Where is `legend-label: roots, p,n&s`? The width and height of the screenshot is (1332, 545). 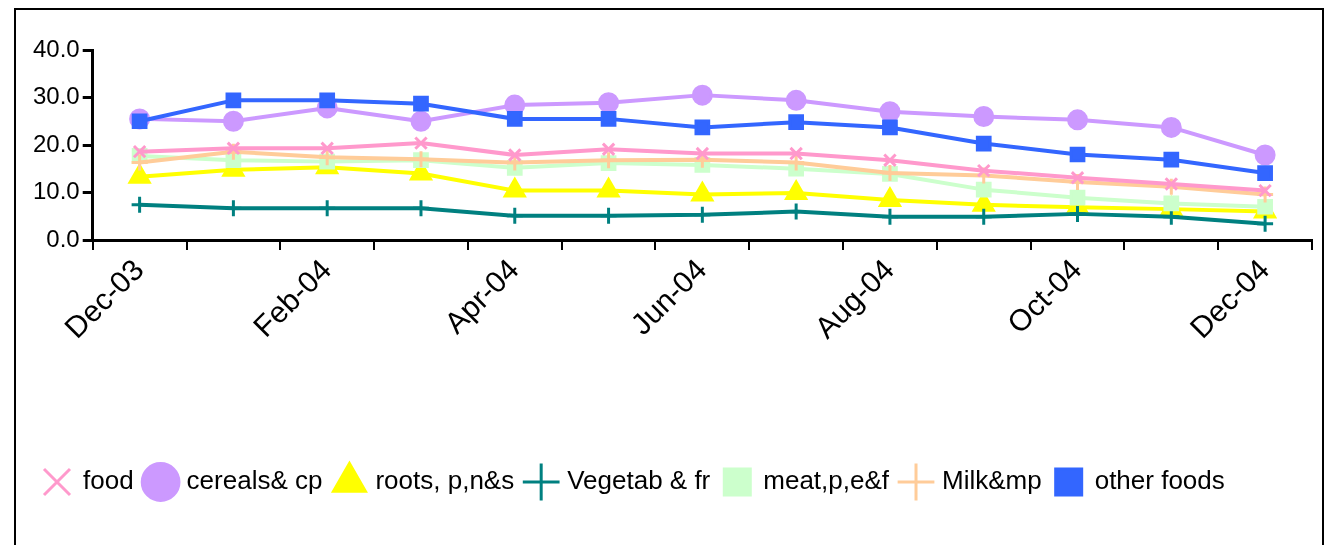 legend-label: roots, p,n&s is located at coordinates (445, 480).